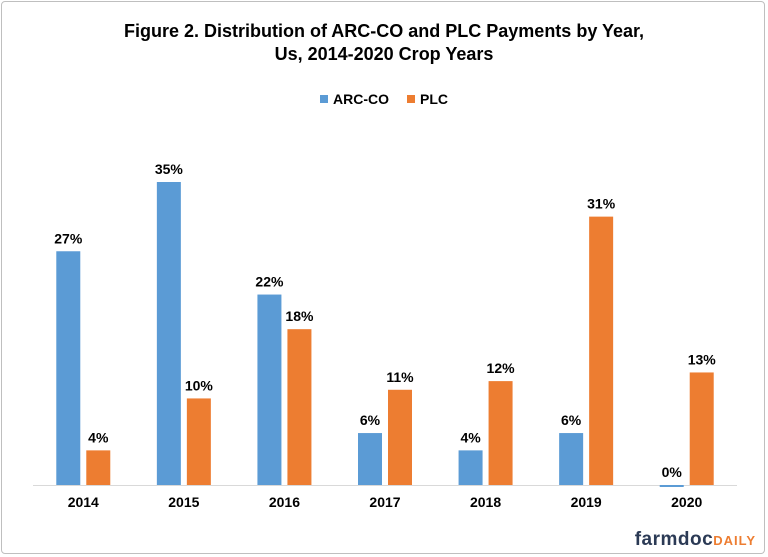 This screenshot has width=768, height=557. Describe the element at coordinates (571, 459) in the screenshot. I see `bar-arc-co-2019` at that location.